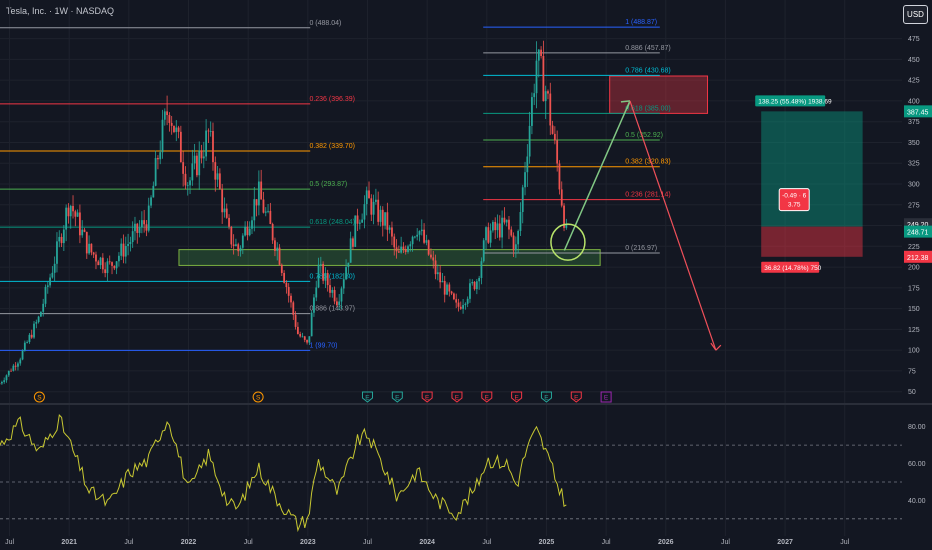 The width and height of the screenshot is (932, 550). I want to click on rsi-tick-label: 80.00, so click(917, 427).